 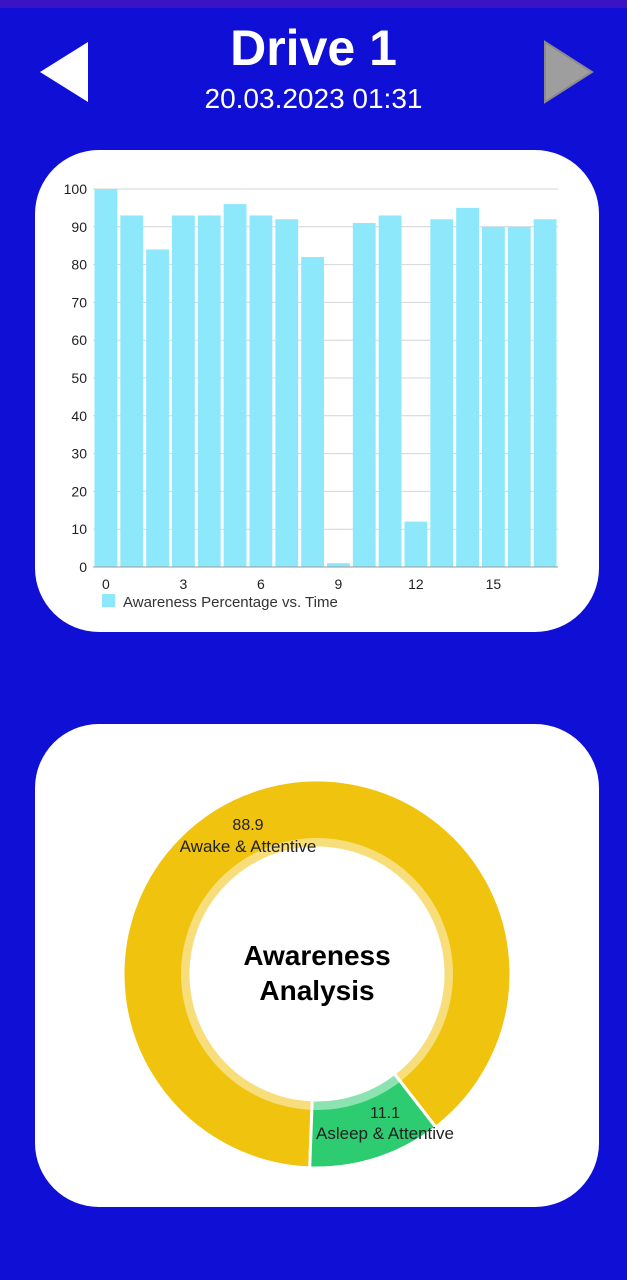 I want to click on x-tick-label: 12, so click(x=416, y=584).